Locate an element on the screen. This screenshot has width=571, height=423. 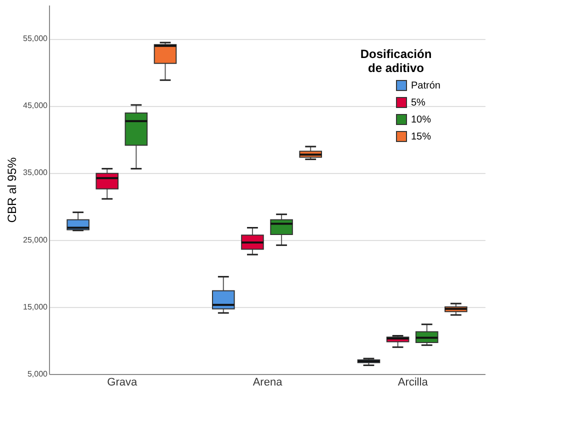
y-tick-label: 25,000 is located at coordinates (35, 239).